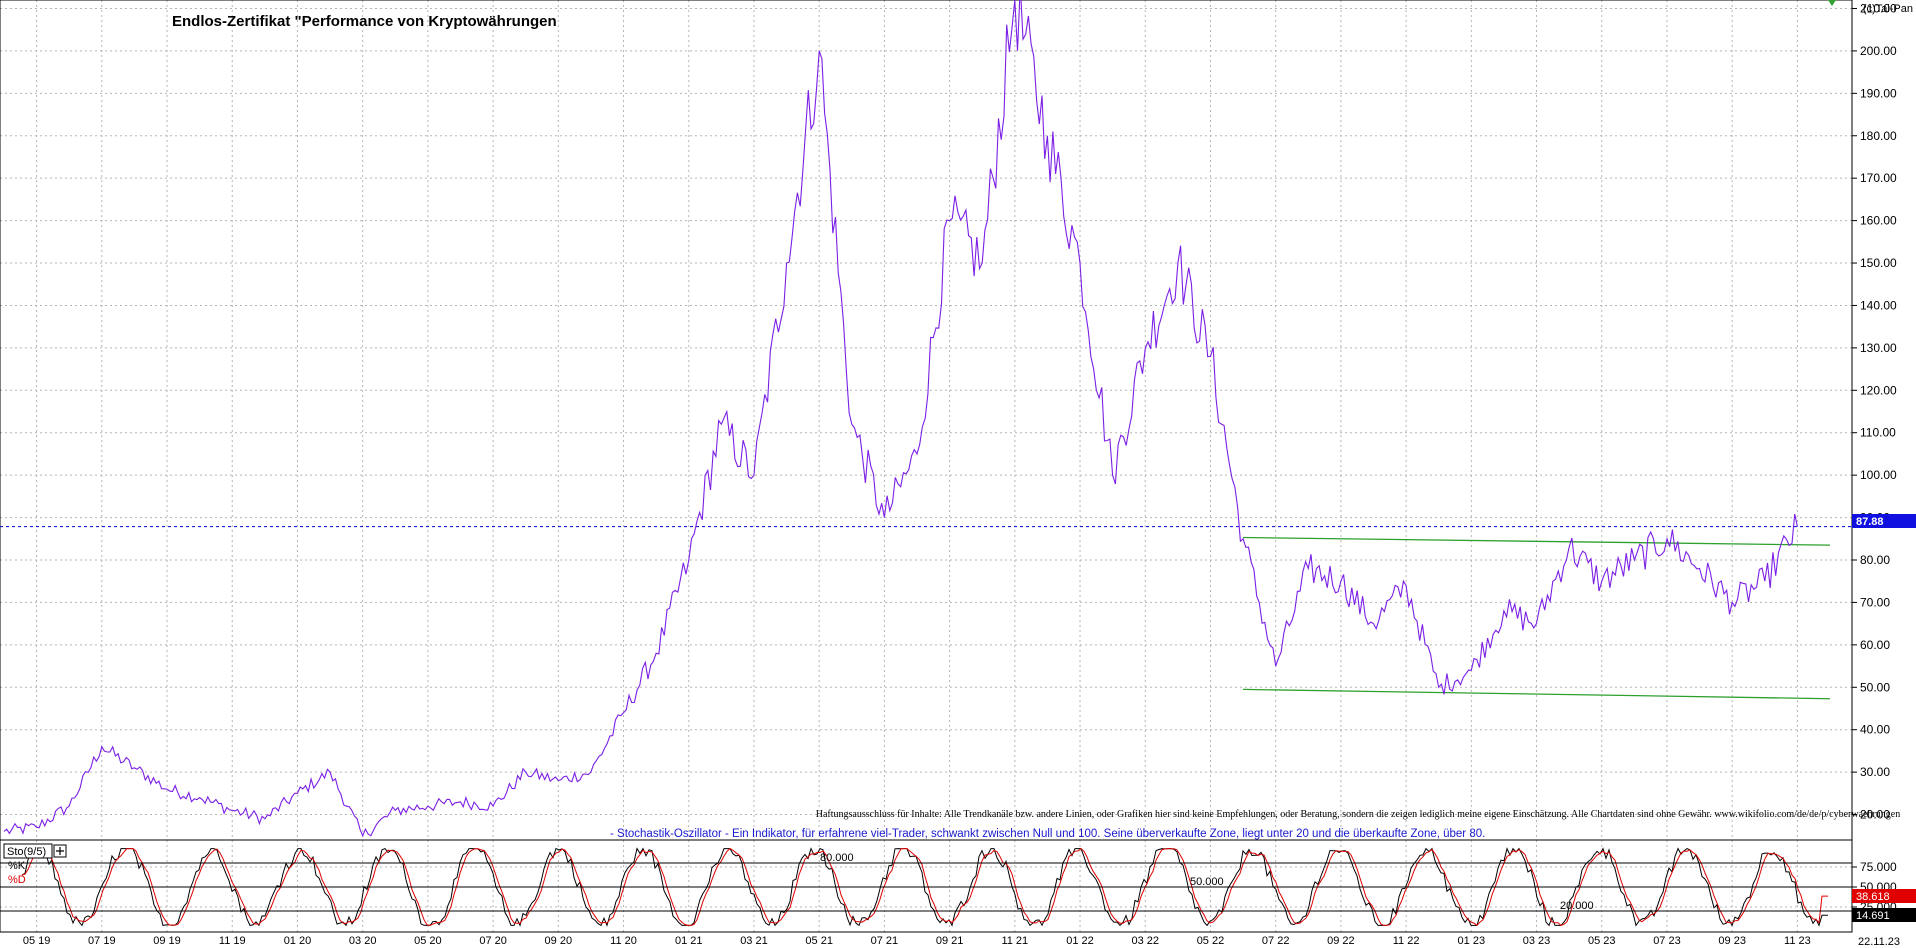  Describe the element at coordinates (1878, 433) in the screenshot. I see `y-tick-label: 110.00` at that location.